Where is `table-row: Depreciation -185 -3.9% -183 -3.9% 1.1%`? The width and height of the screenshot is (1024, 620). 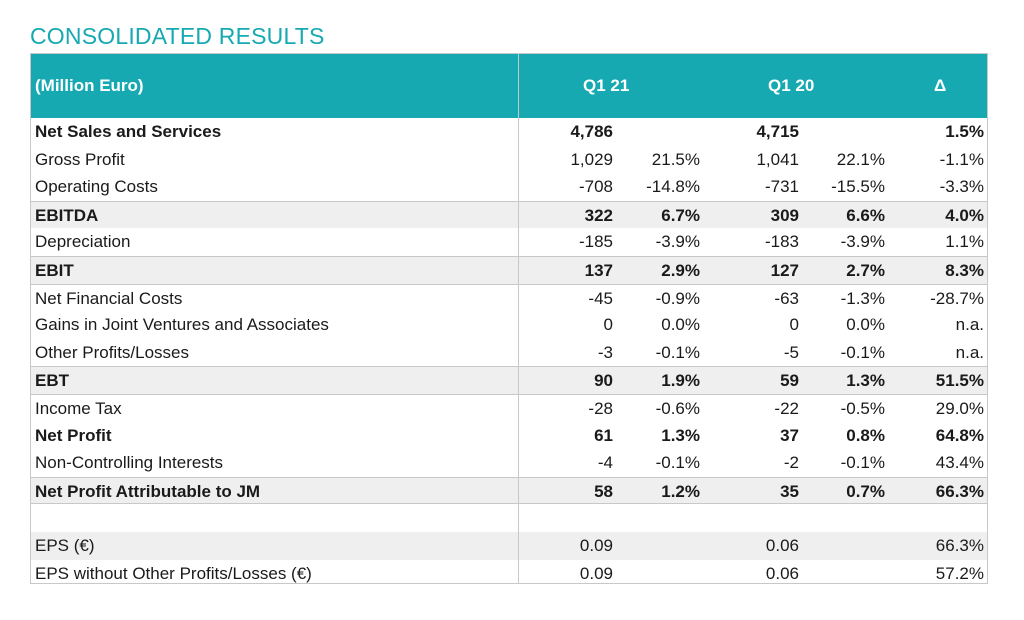 table-row: Depreciation -185 -3.9% -183 -3.9% 1.1% is located at coordinates (509, 242).